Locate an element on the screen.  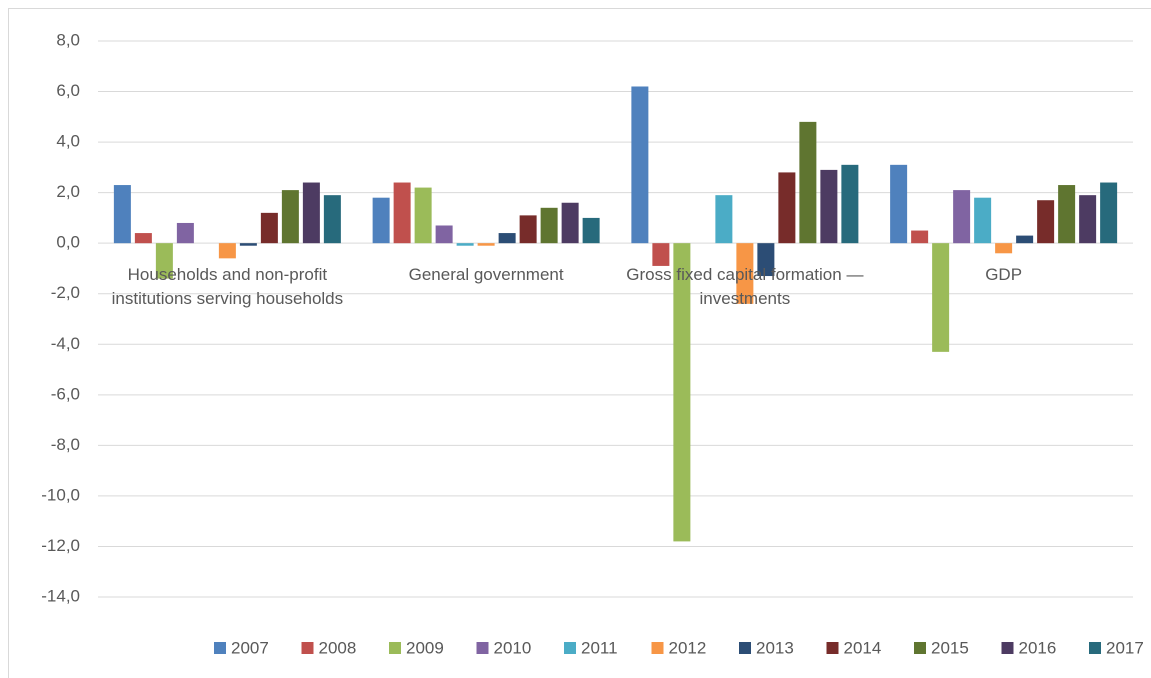
y-tick-label: -14,0 is located at coordinates (60, 595).